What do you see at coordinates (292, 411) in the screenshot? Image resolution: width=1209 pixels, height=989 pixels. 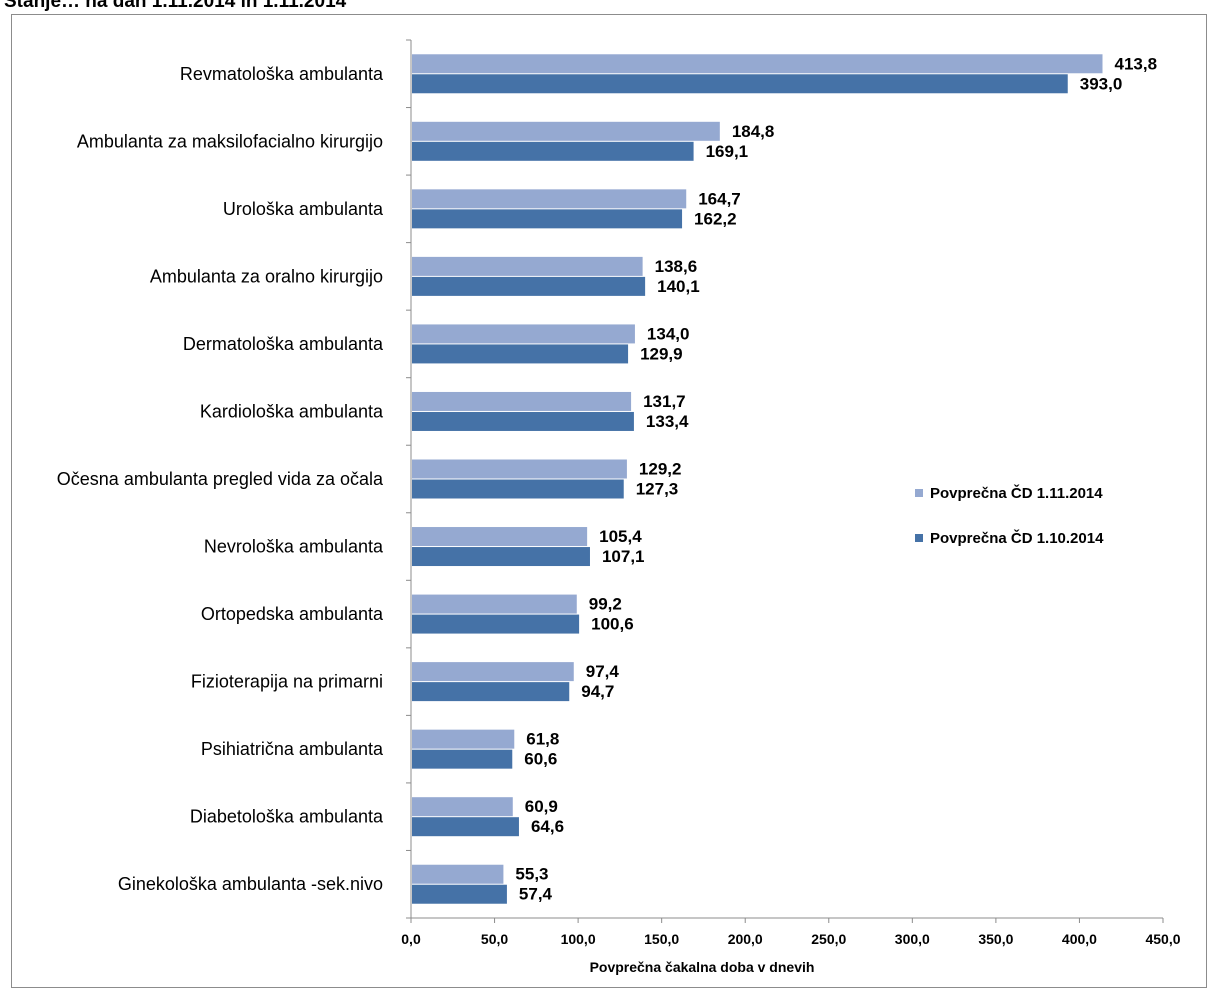 I see `category-label: Kardiološka ambulanta` at bounding box center [292, 411].